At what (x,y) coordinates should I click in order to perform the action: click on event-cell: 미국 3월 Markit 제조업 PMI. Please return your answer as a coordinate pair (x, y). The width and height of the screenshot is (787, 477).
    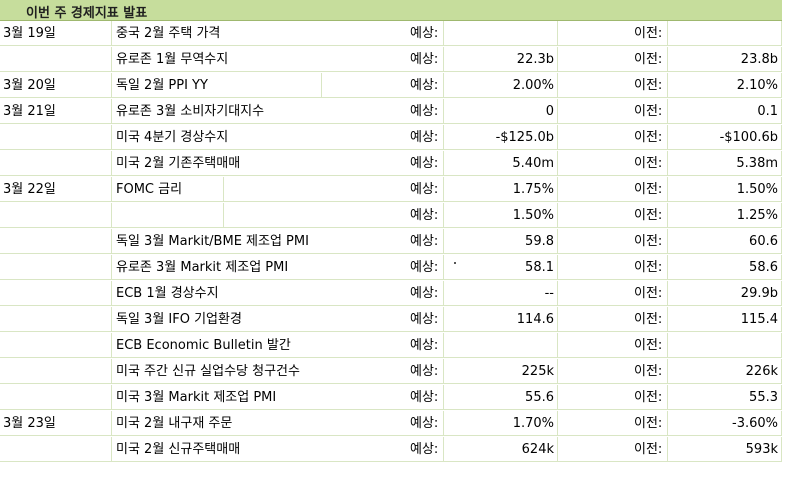
    Looking at the image, I should click on (278, 397).